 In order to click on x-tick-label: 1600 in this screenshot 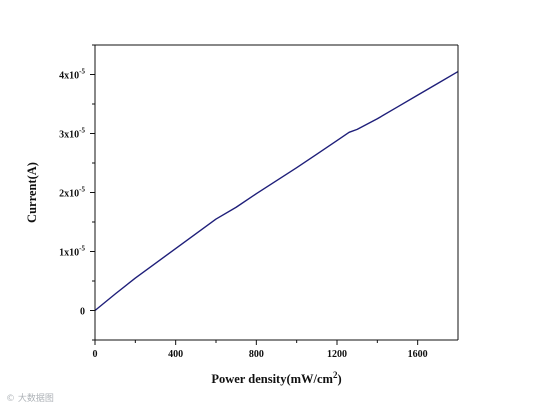, I will do `click(418, 354)`.